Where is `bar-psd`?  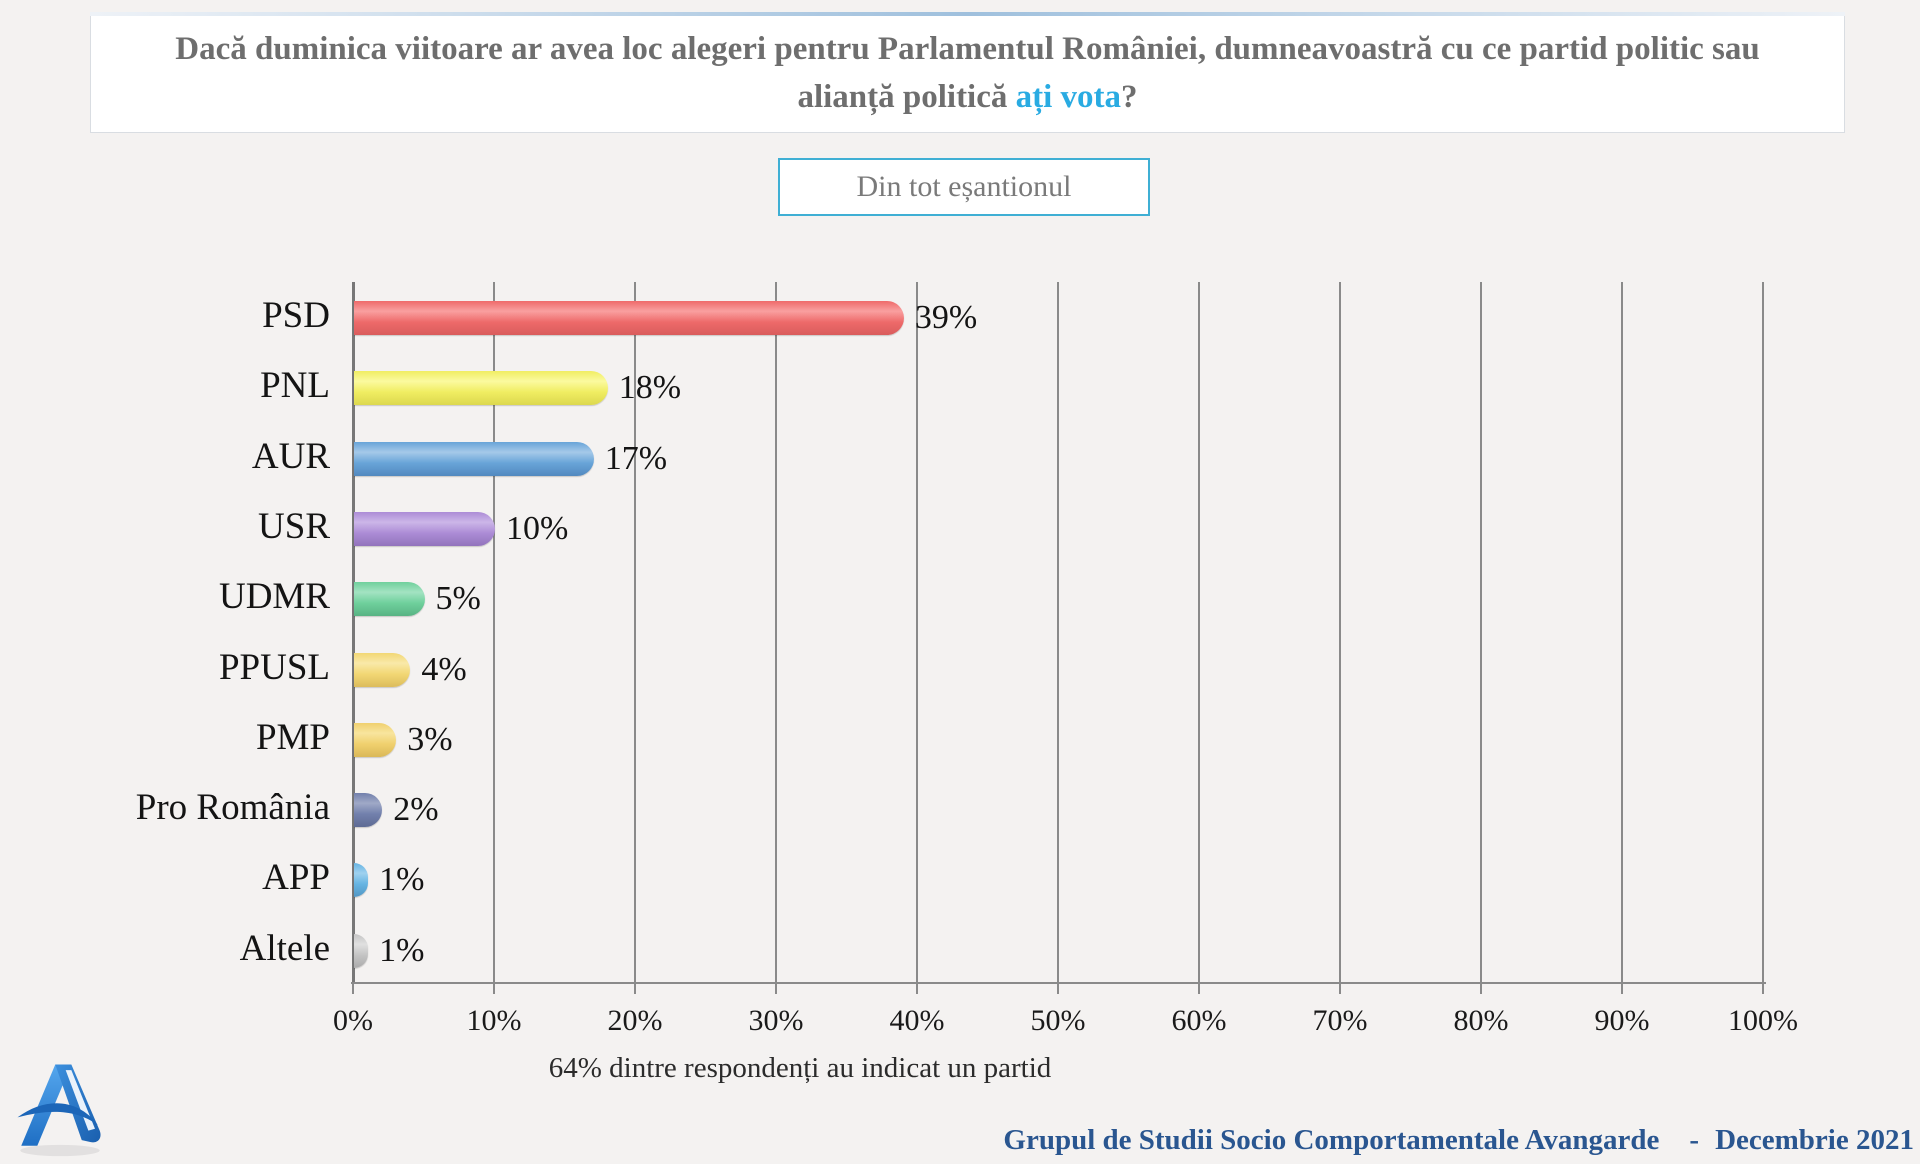
bar-psd is located at coordinates (629, 318).